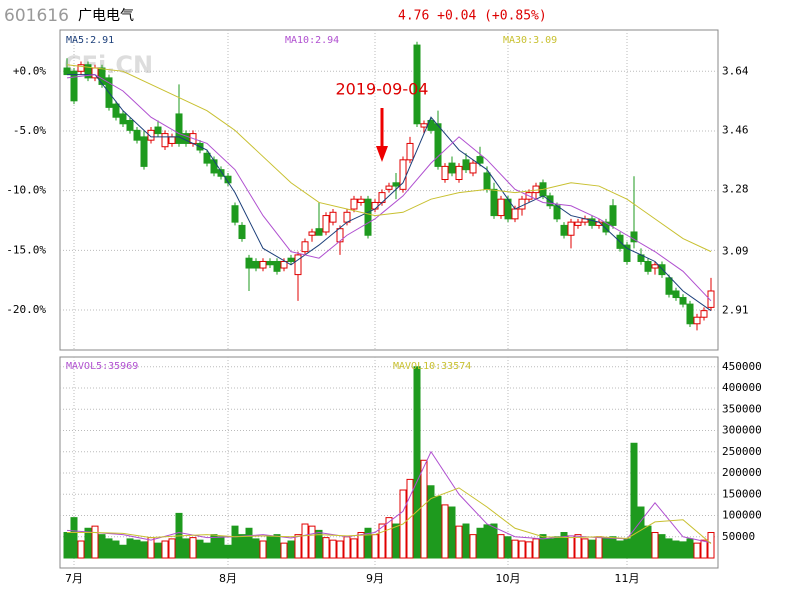  Describe the element at coordinates (742, 451) in the screenshot. I see `volume-tick-label: 250000` at that location.